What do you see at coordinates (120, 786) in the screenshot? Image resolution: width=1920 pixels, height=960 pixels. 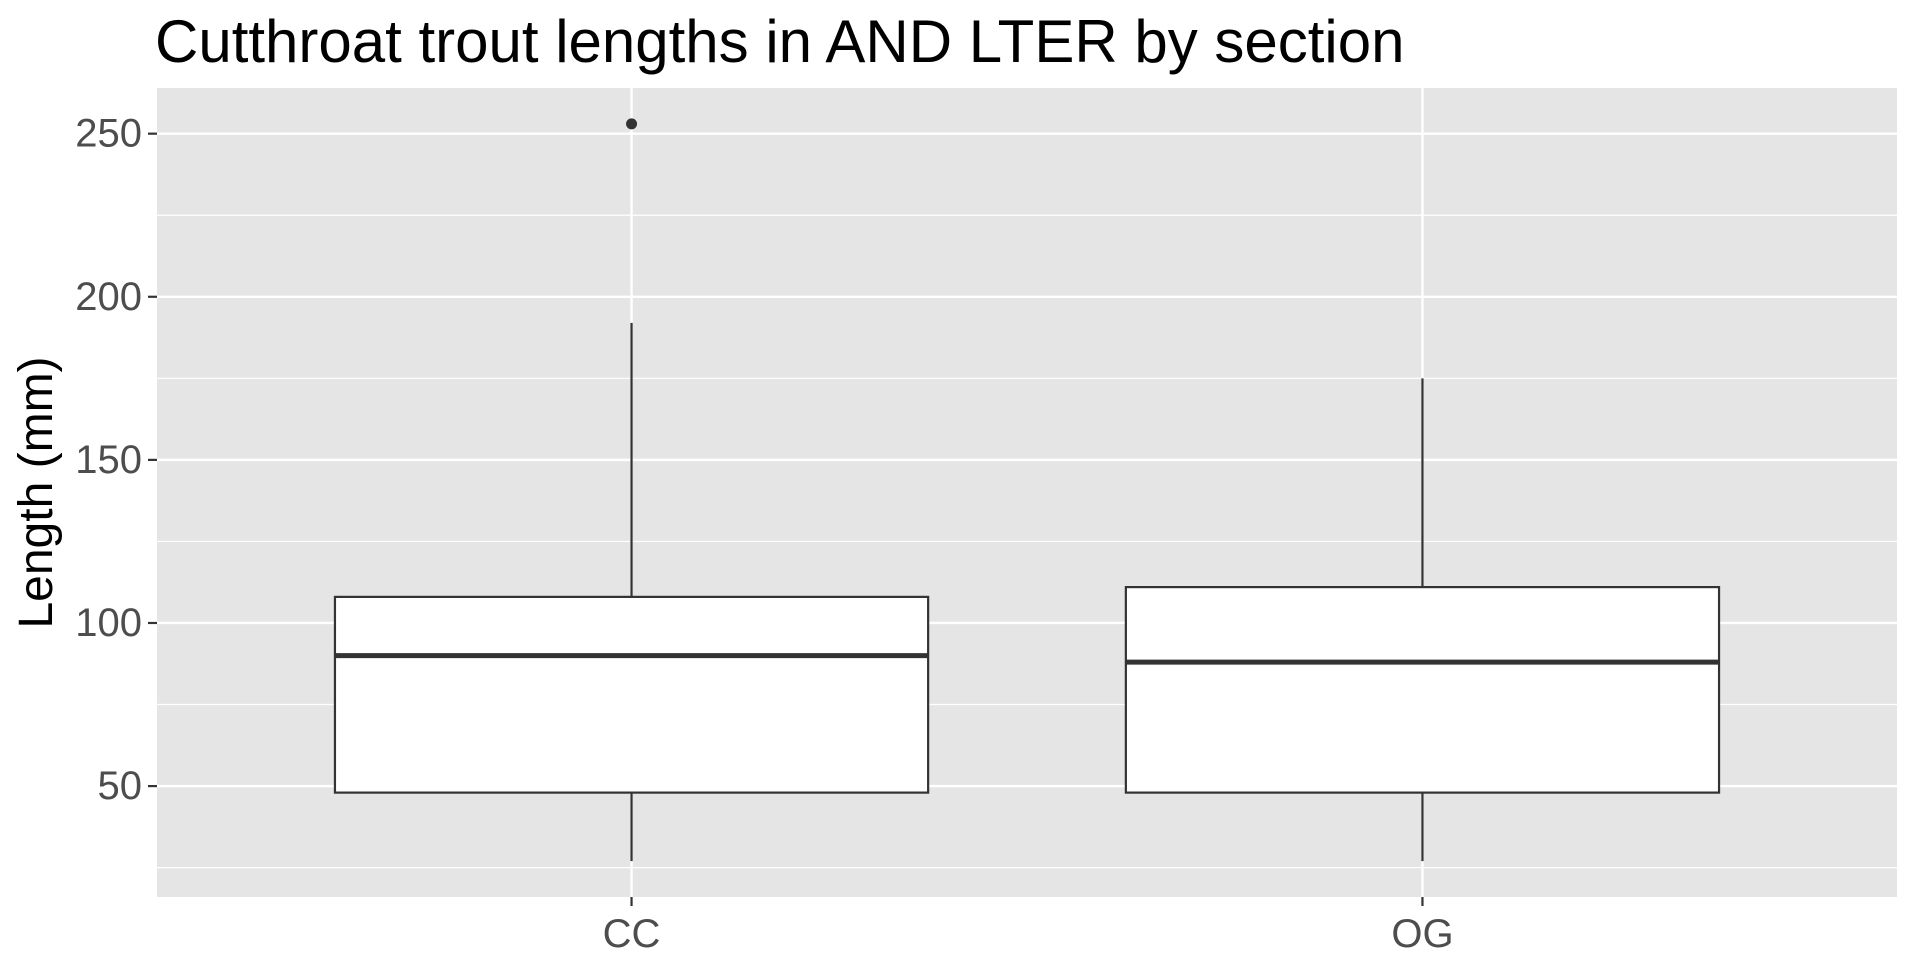 I see `y-tick-label: 50` at bounding box center [120, 786].